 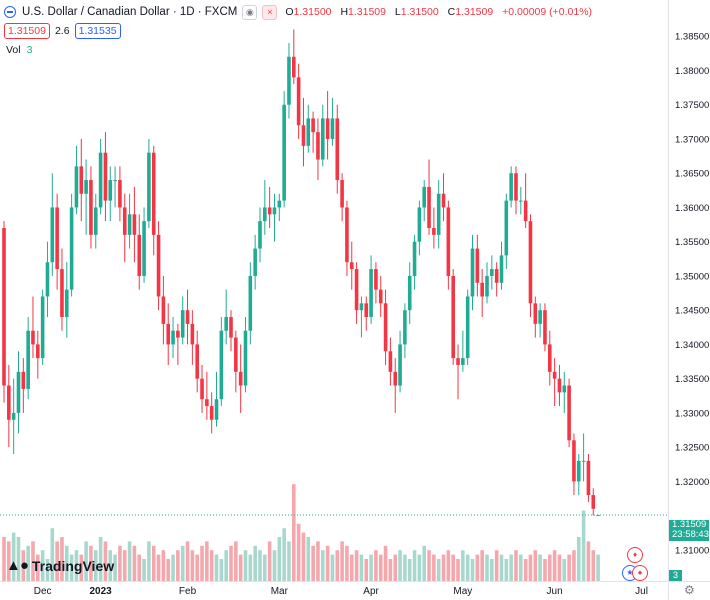 I want to click on remove-icon: ×, so click(x=270, y=12).